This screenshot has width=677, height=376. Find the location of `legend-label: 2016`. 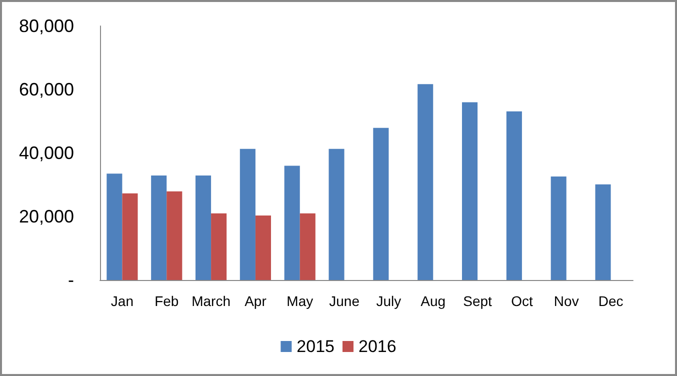

legend-label: 2016 is located at coordinates (377, 346).